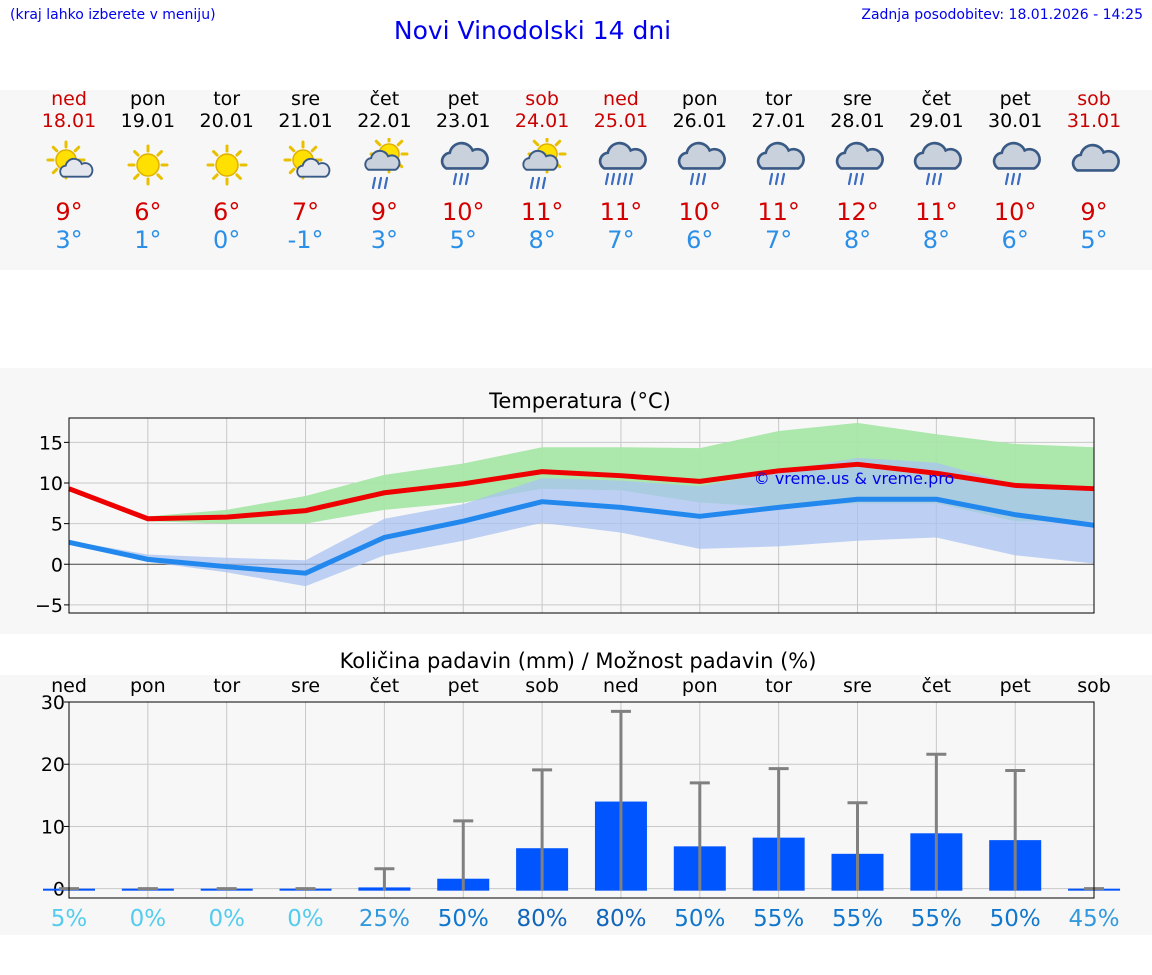 This screenshot has width=1152, height=975. Describe the element at coordinates (700, 171) in the screenshot. I see `day-column: pon 26.01 10° 6°` at that location.